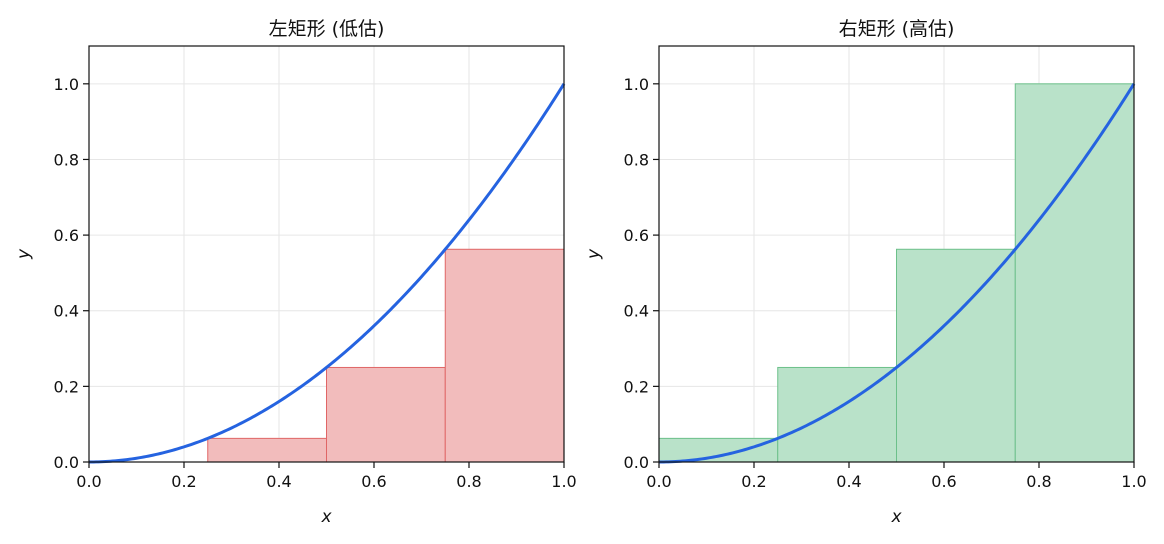  What do you see at coordinates (897, 29) in the screenshot?
I see `chart-title: 右矩形 (高估)` at bounding box center [897, 29].